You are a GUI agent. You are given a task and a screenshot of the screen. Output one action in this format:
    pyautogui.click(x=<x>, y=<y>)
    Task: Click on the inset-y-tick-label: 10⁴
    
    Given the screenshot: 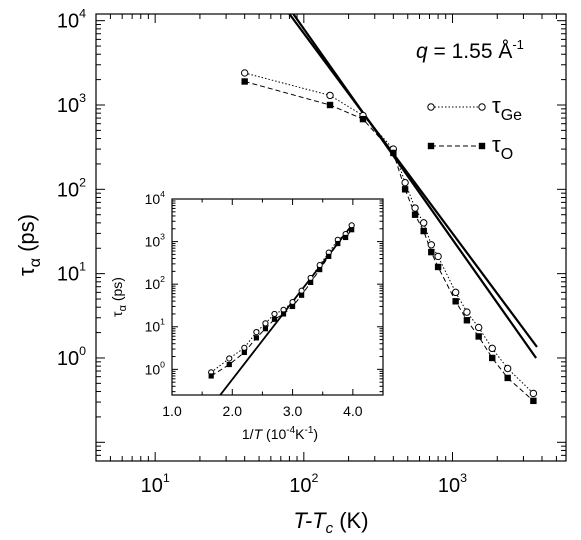 What is the action you would take?
    pyautogui.click(x=155, y=198)
    